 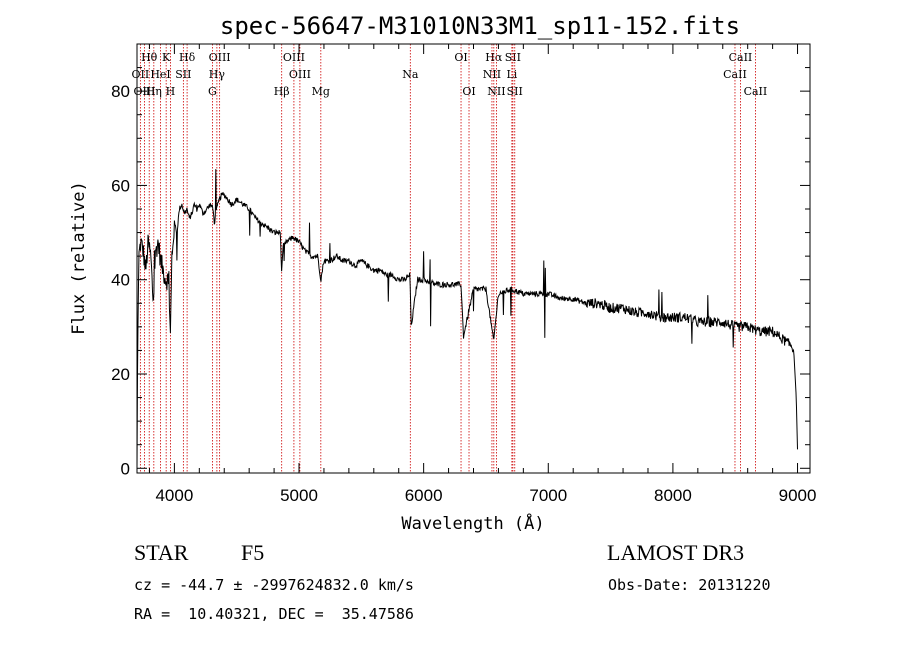 What do you see at coordinates (141, 74) in the screenshot?
I see `spectral-line-label: OII` at bounding box center [141, 74].